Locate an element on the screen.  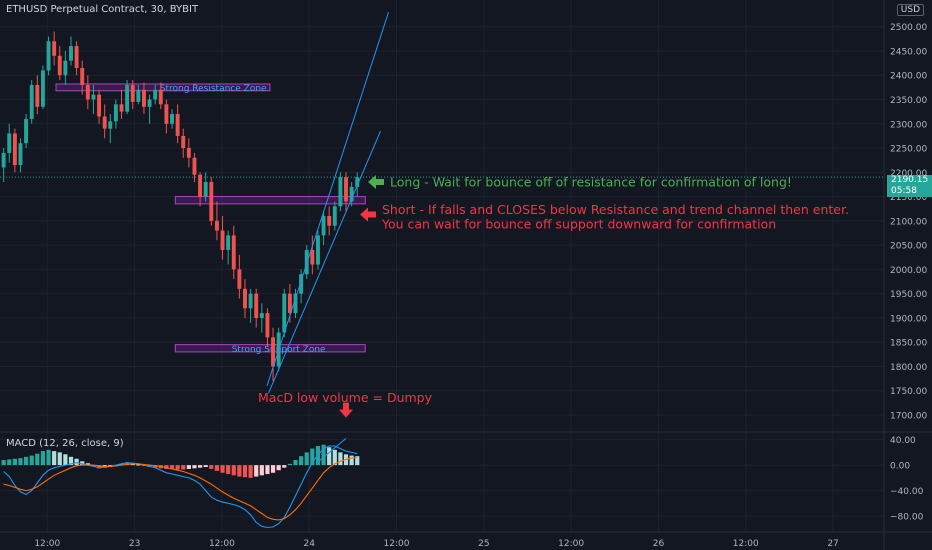
macd-indicator-label: MACD (12, 26, close, 9) is located at coordinates (65, 443).